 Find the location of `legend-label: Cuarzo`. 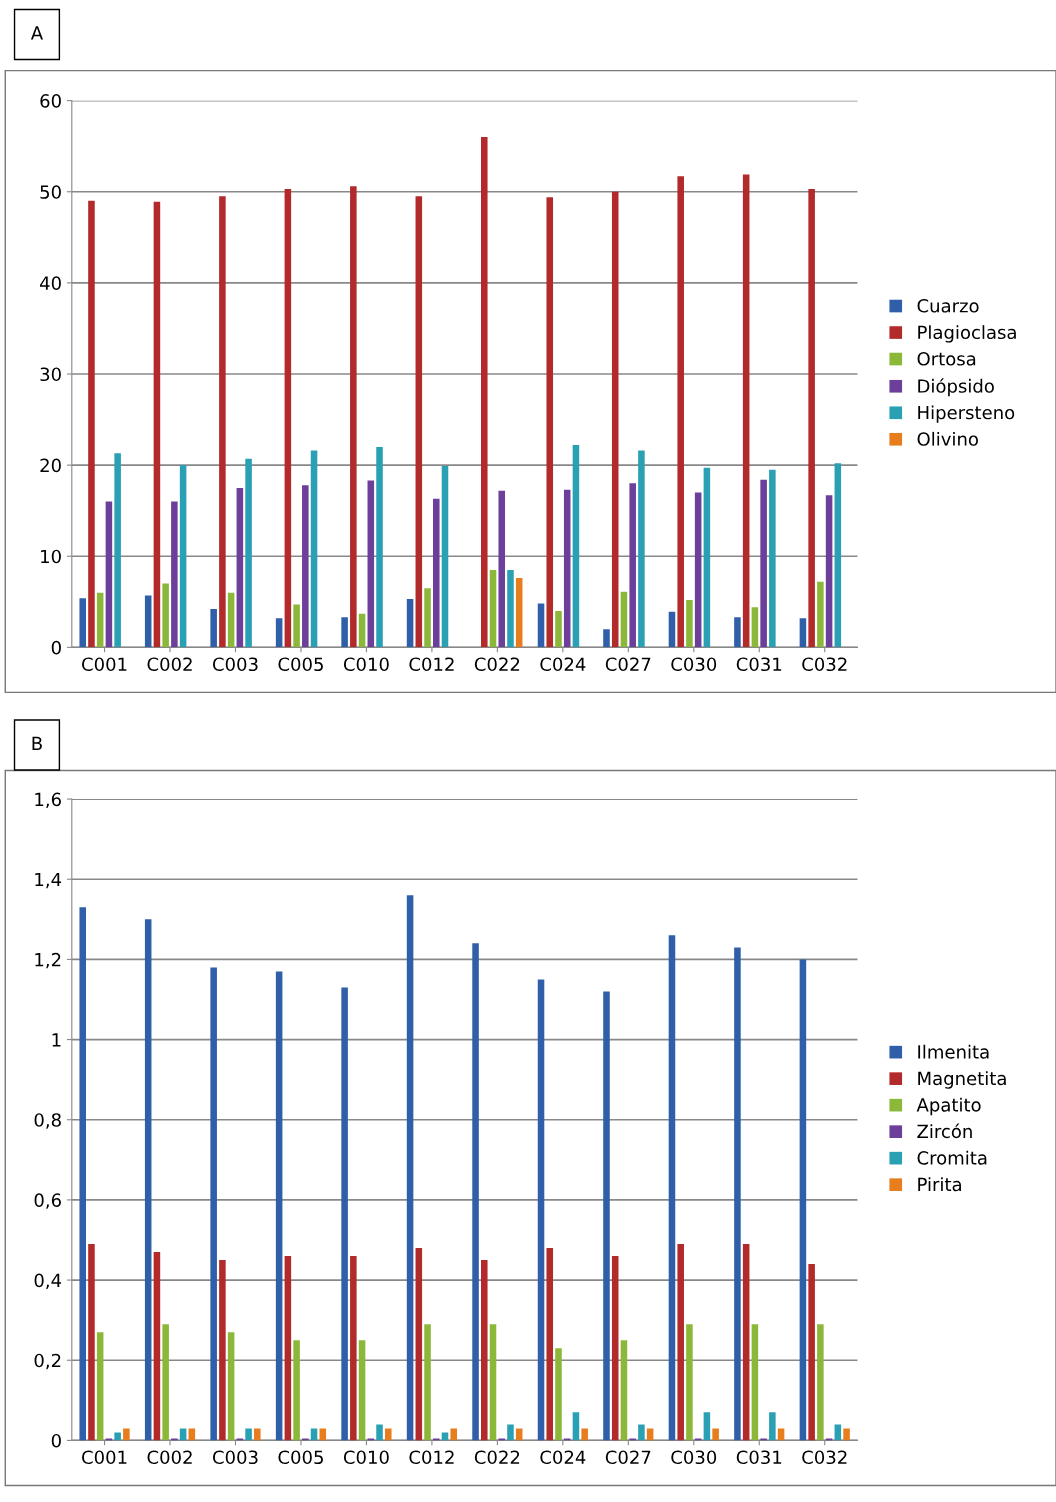

legend-label: Cuarzo is located at coordinates (948, 305).